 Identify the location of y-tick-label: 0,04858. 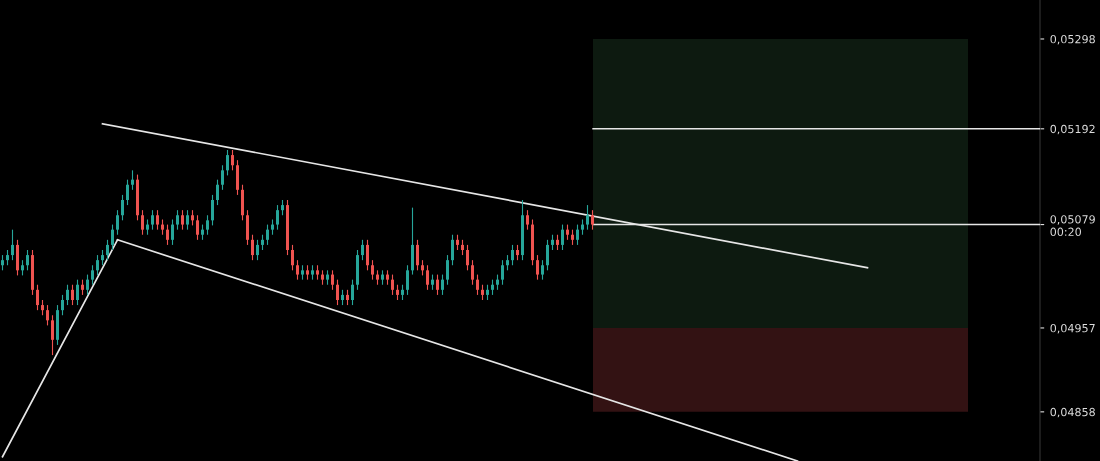
(1072, 412).